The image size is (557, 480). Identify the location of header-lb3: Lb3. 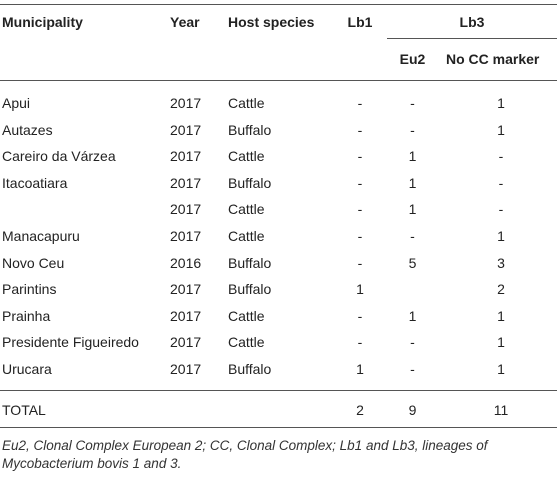
(472, 22).